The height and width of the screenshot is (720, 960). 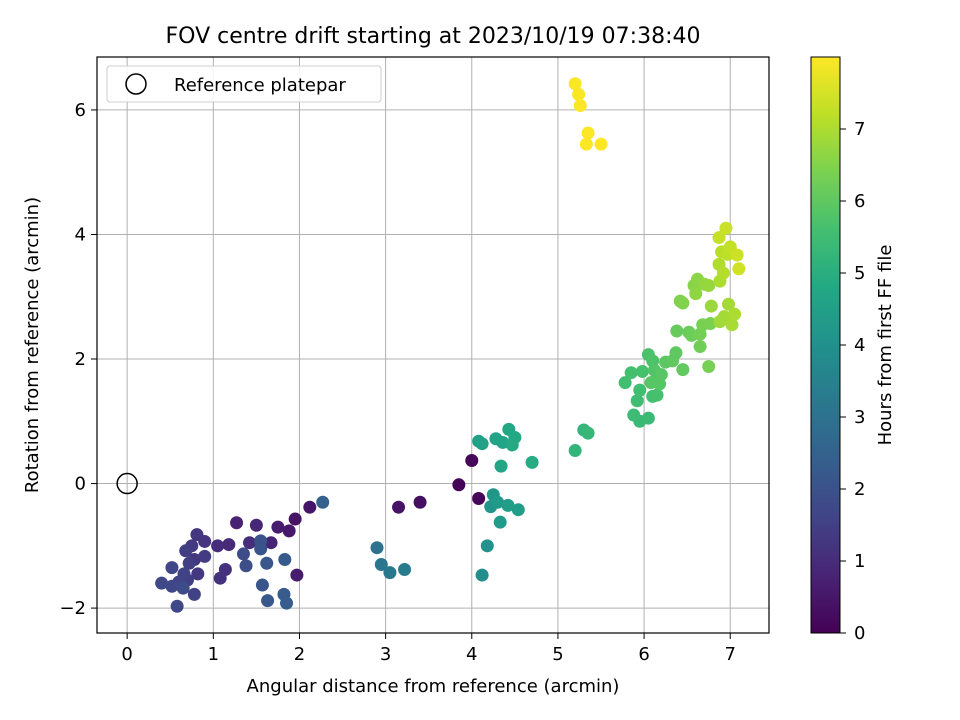 I want to click on x-tick-label: 5, so click(x=557, y=654).